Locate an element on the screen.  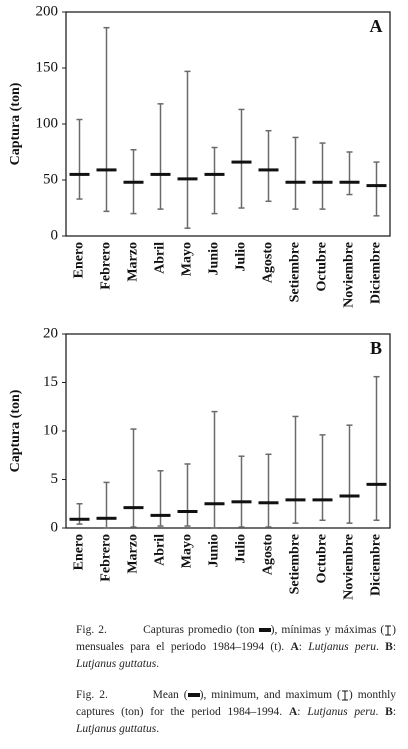
y-tick-label: 150 is located at coordinates (47, 67).